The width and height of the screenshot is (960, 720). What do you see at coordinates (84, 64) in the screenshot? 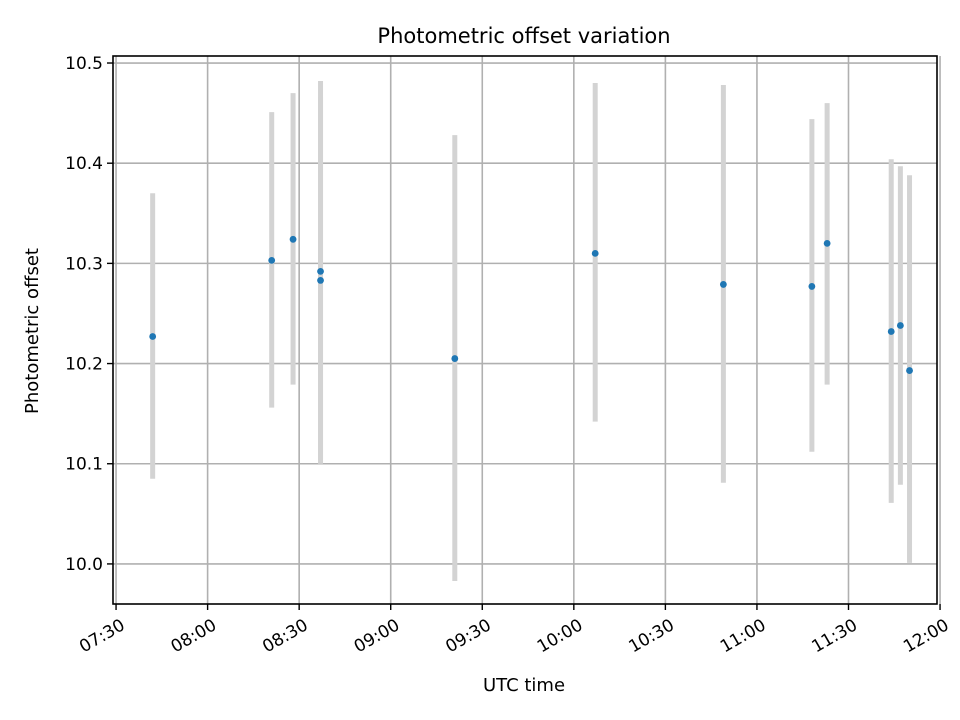
I see `y-tick-label: 10.5` at bounding box center [84, 64].